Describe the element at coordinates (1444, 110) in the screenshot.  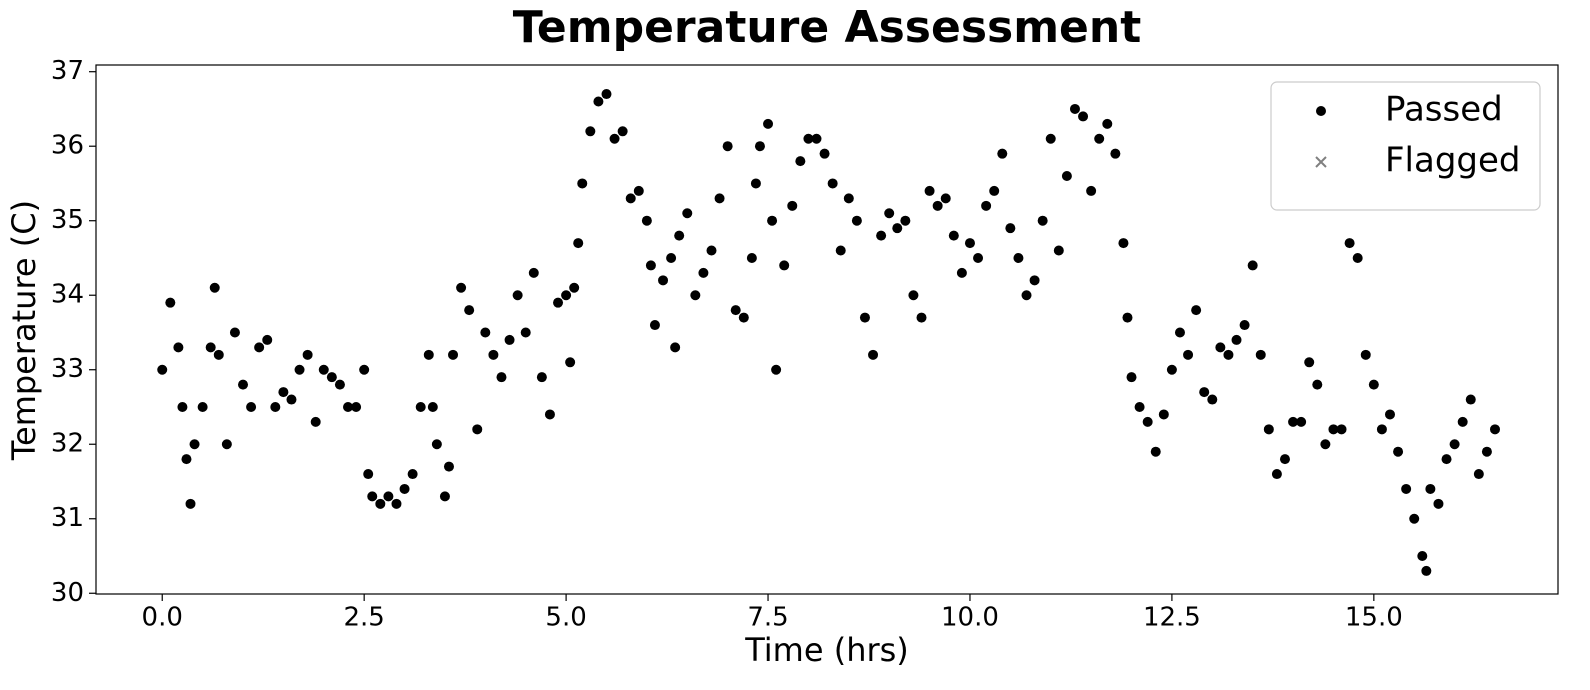
I see `legend-label: Passed` at that location.